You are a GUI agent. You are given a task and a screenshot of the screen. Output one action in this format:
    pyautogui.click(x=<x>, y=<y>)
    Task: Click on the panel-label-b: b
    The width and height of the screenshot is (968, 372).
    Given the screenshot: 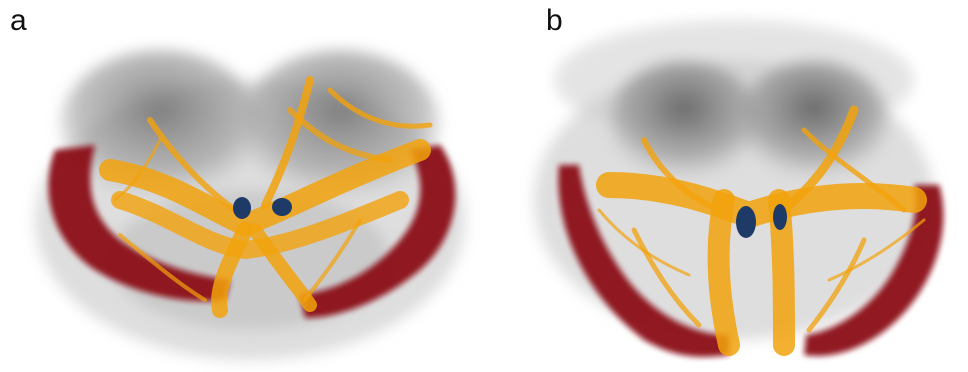 What is the action you would take?
    pyautogui.click(x=554, y=20)
    